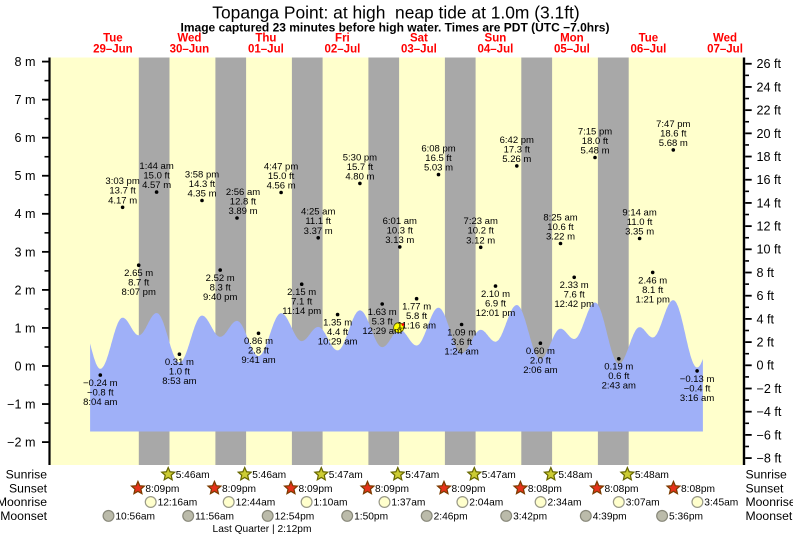 Image resolution: width=793 pixels, height=544 pixels. Describe the element at coordinates (648, 50) in the screenshot. I see `svg-text: 06–Jul` at that location.